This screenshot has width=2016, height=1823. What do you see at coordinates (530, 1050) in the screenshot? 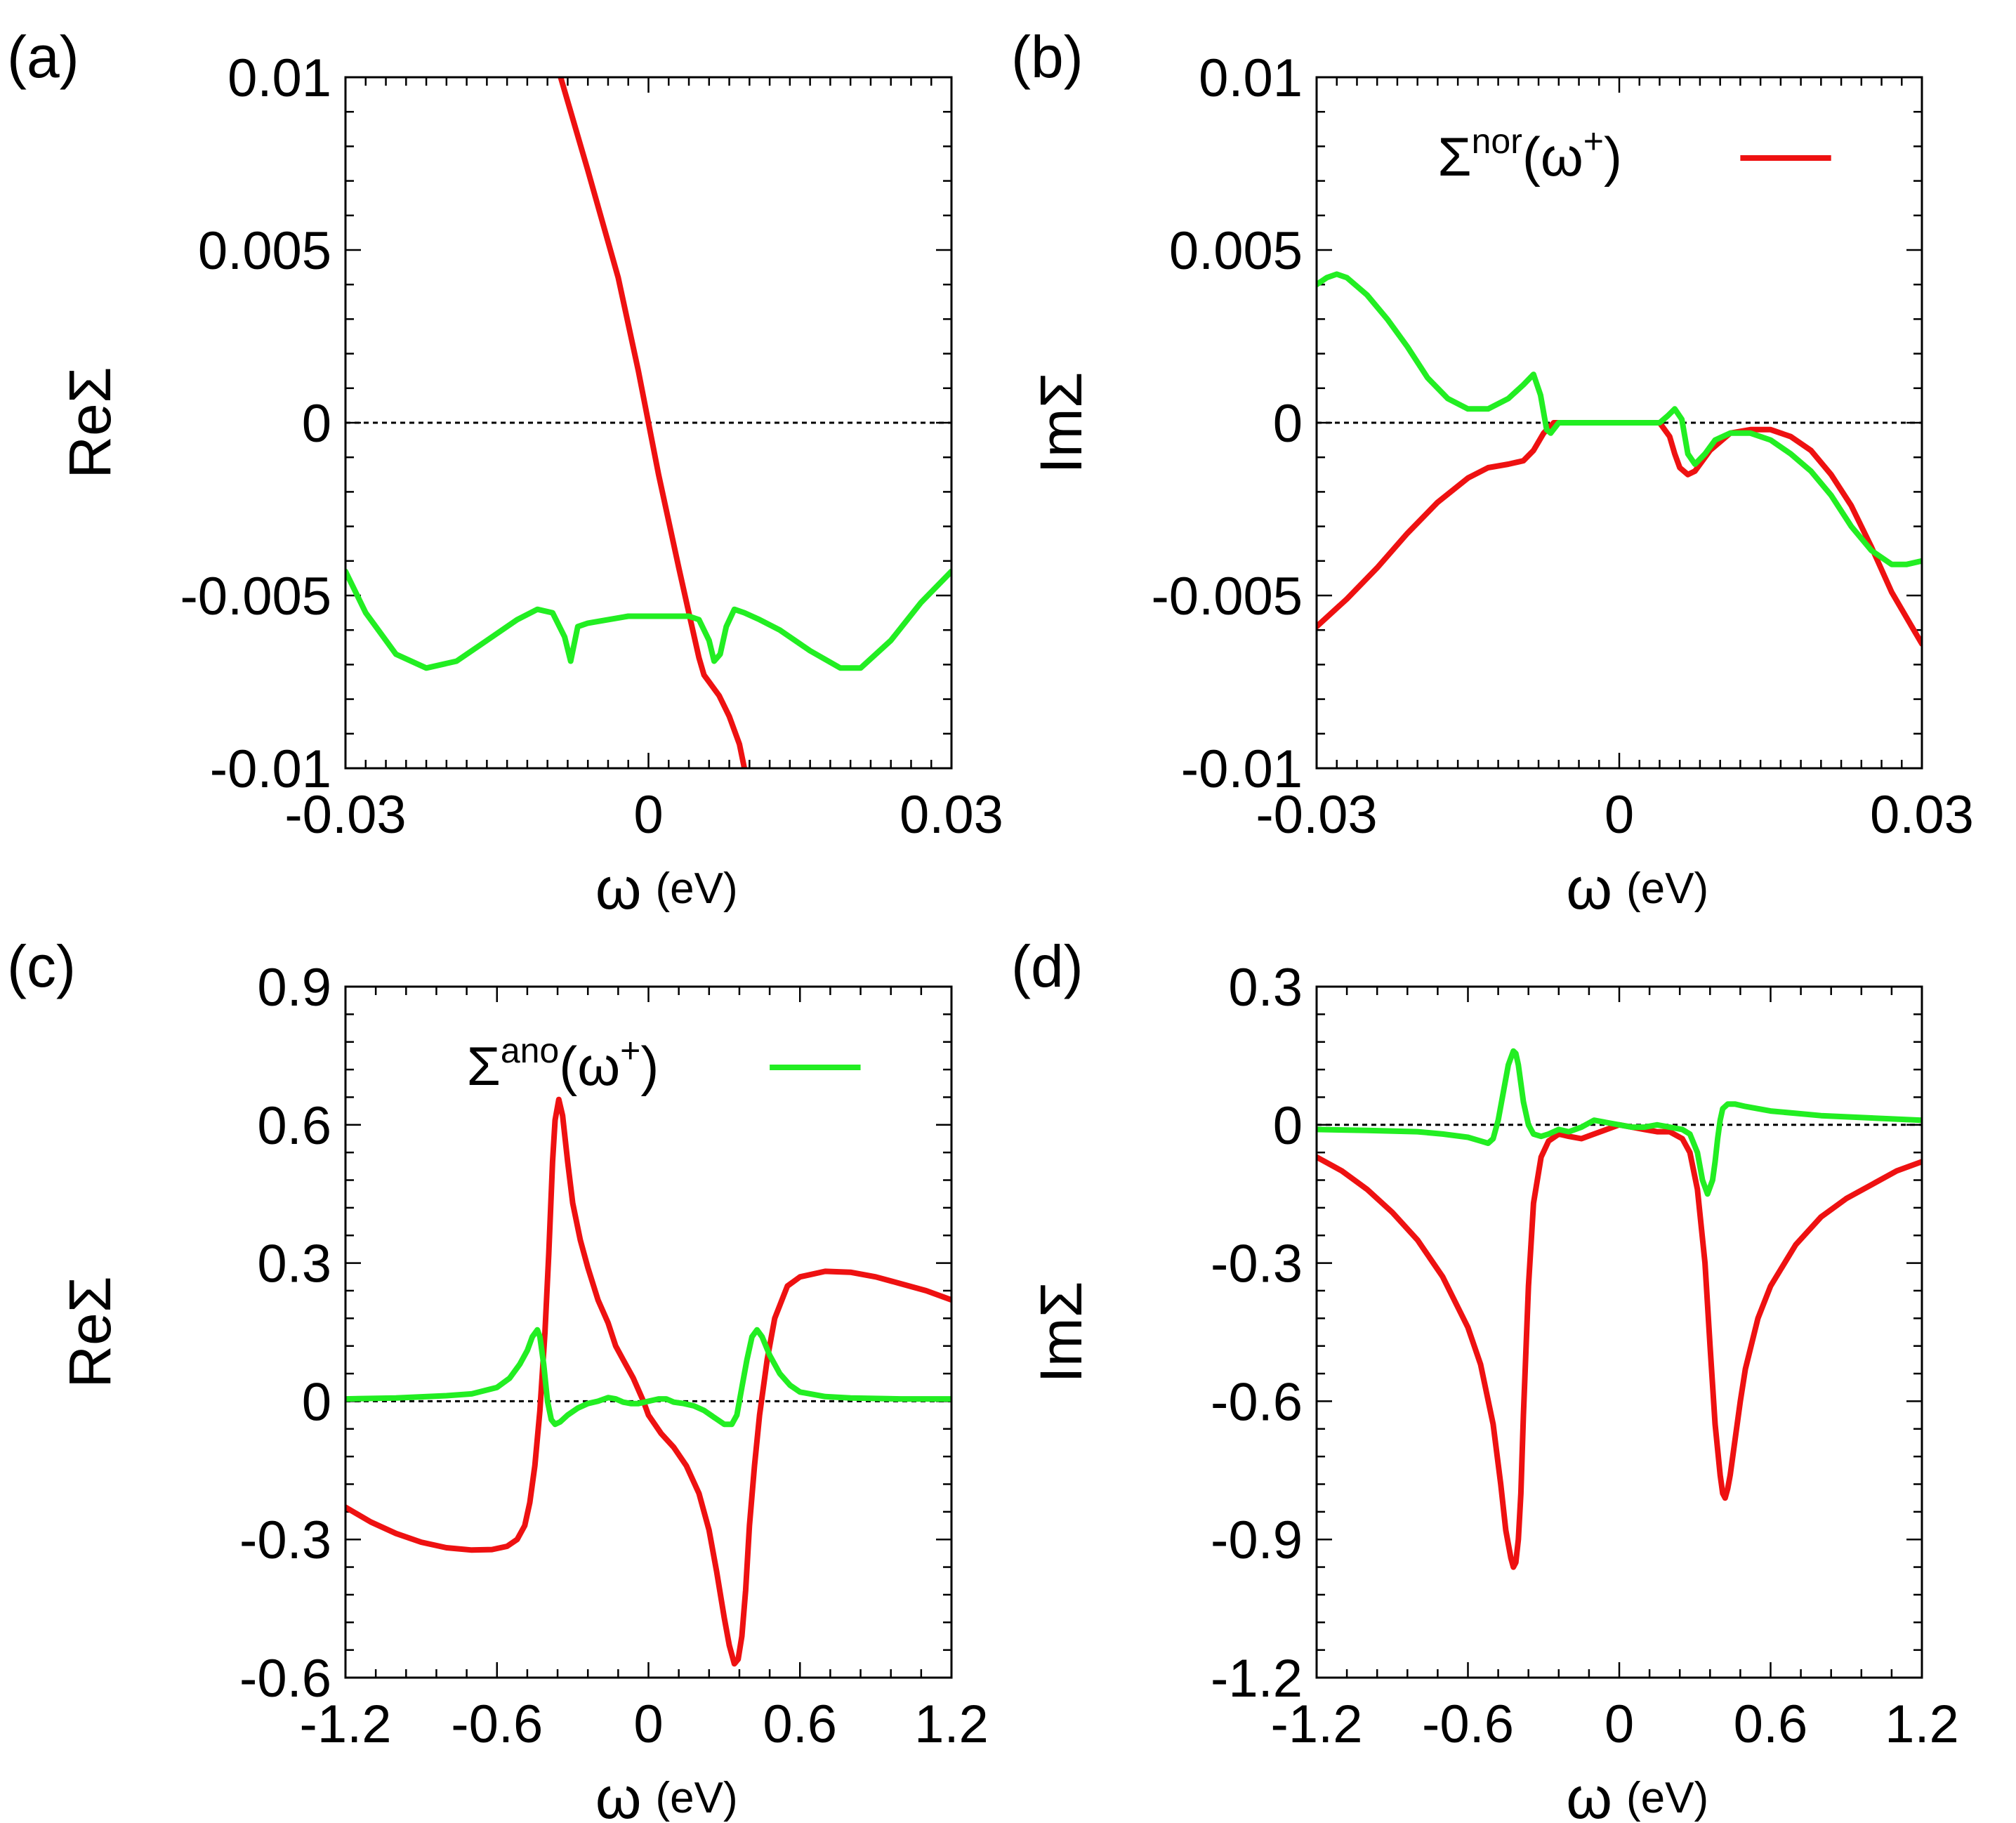
I see `legend-superscript: ano` at bounding box center [530, 1050].